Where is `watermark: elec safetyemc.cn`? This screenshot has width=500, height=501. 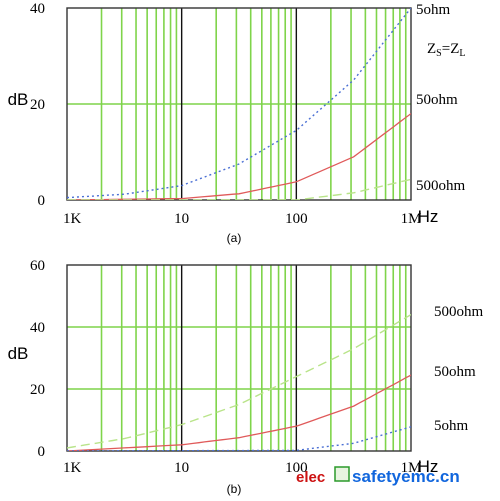 watermark: elec safetyemc.cn is located at coordinates (378, 476).